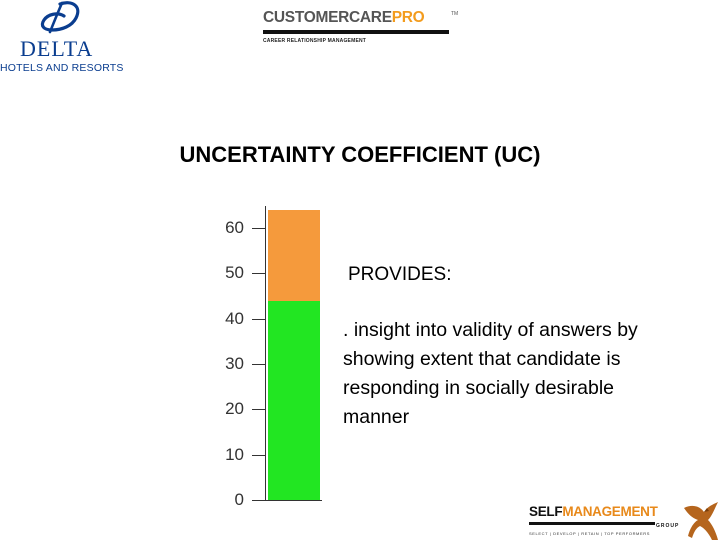 The image size is (720, 540). What do you see at coordinates (356, 32) in the screenshot?
I see `ccp-underline-bar` at bounding box center [356, 32].